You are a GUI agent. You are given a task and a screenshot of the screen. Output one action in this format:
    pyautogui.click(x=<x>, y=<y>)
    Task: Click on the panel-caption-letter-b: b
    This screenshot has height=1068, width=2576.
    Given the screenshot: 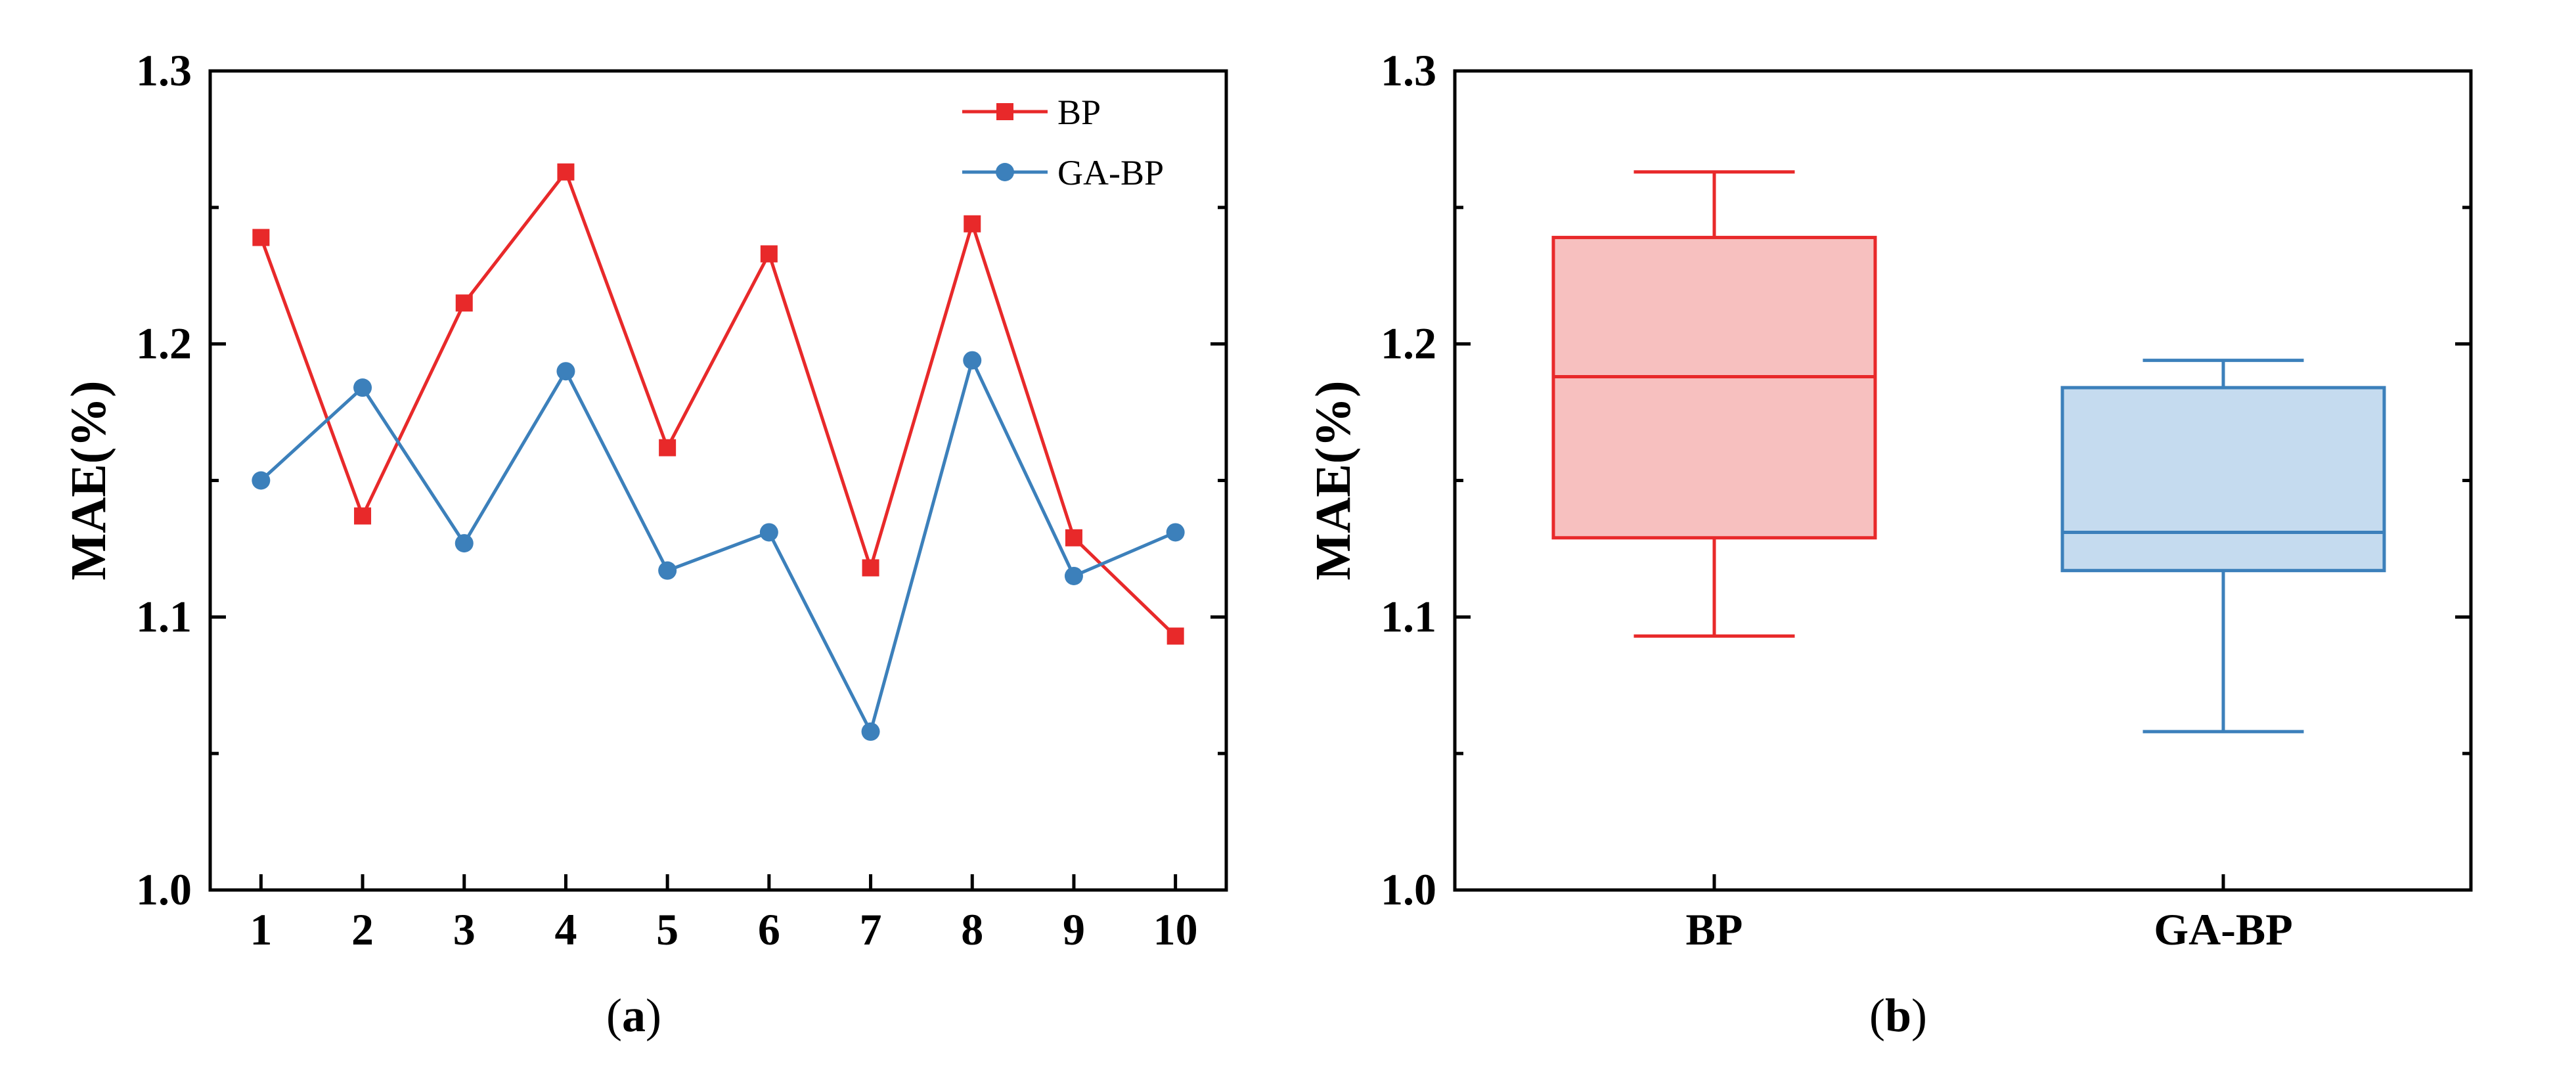 What is the action you would take?
    pyautogui.click(x=1898, y=1015)
    